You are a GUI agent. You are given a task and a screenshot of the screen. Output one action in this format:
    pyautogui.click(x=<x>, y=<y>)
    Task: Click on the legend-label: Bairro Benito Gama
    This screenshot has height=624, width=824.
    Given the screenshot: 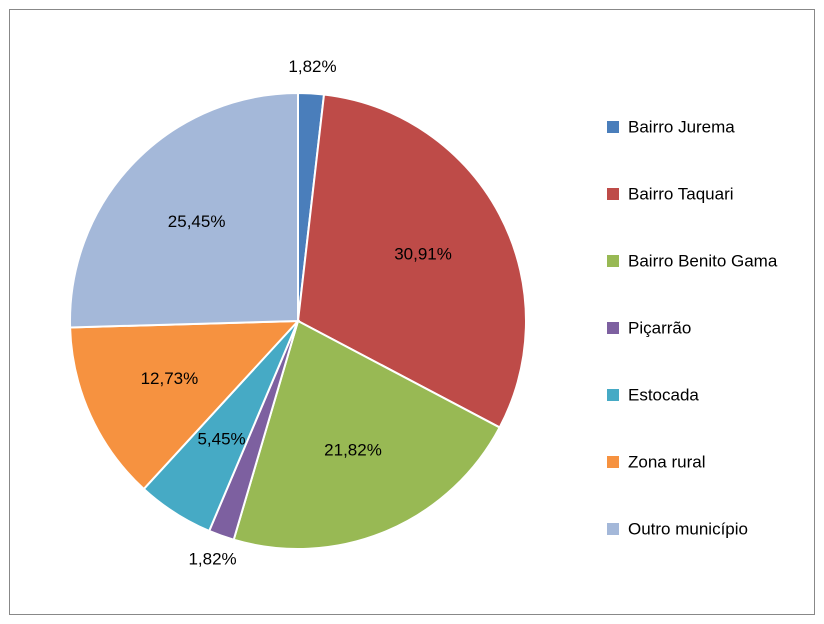 What is the action you would take?
    pyautogui.click(x=703, y=260)
    